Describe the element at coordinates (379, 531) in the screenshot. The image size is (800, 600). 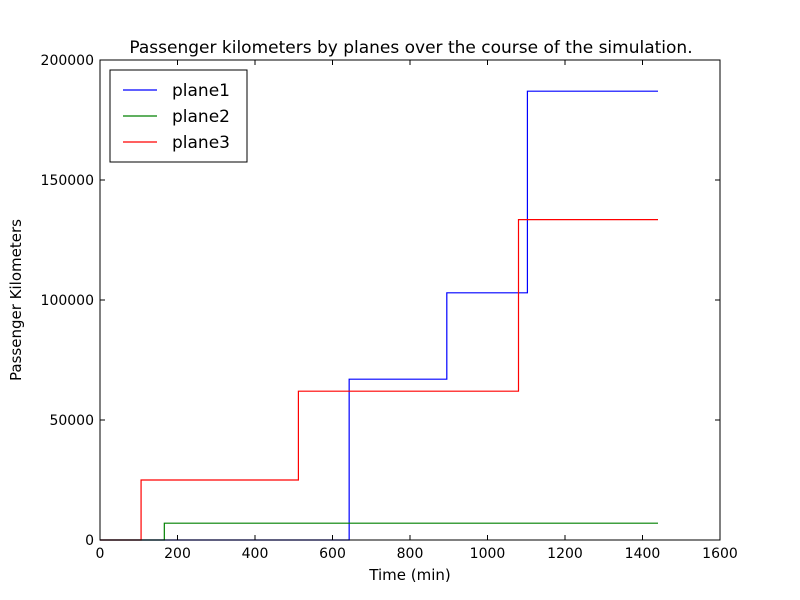
I see `series-line-plane2` at that location.